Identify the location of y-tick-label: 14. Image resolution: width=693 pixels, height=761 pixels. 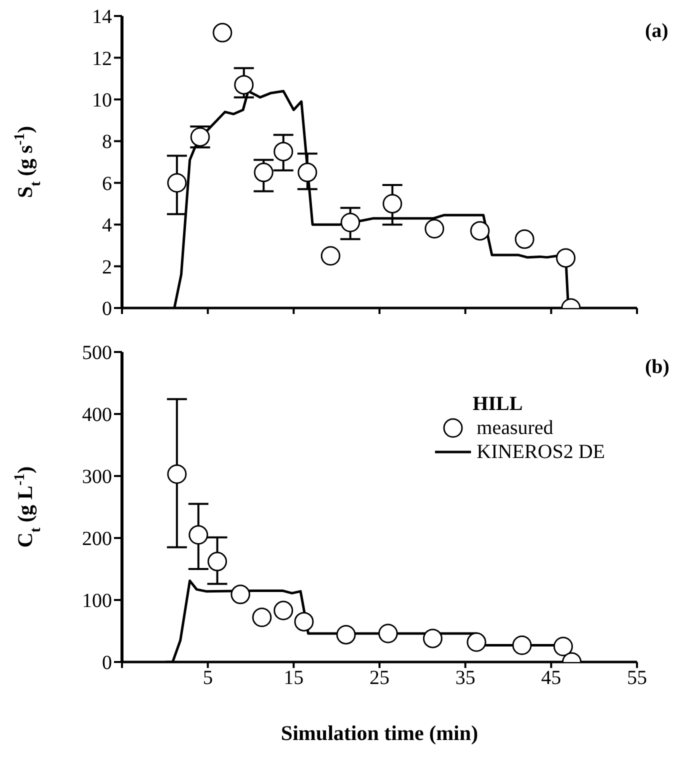
(102, 17).